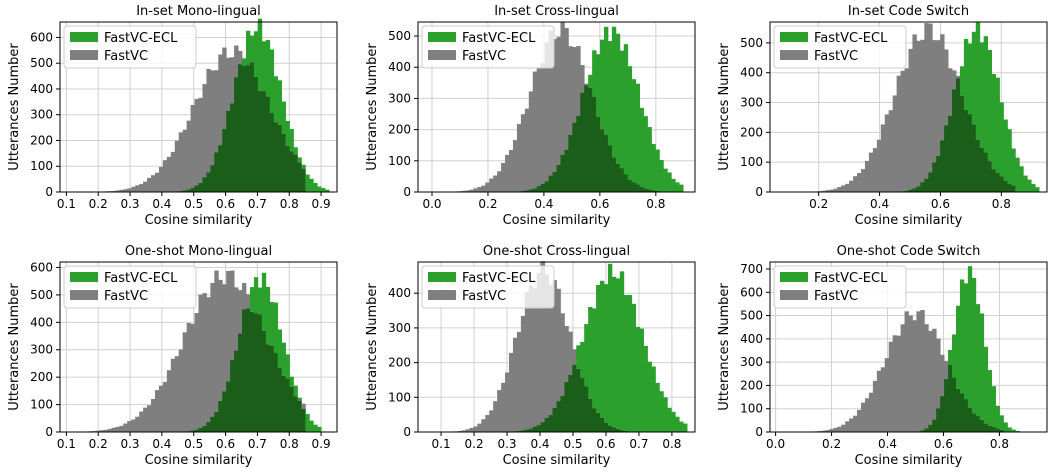 This screenshot has width=1062, height=472. Describe the element at coordinates (557, 220) in the screenshot. I see `x-axis-label: Cosine similarity` at that location.